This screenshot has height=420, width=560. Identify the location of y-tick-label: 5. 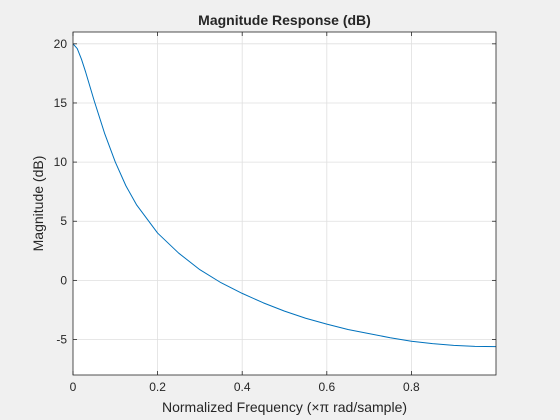
(63, 221).